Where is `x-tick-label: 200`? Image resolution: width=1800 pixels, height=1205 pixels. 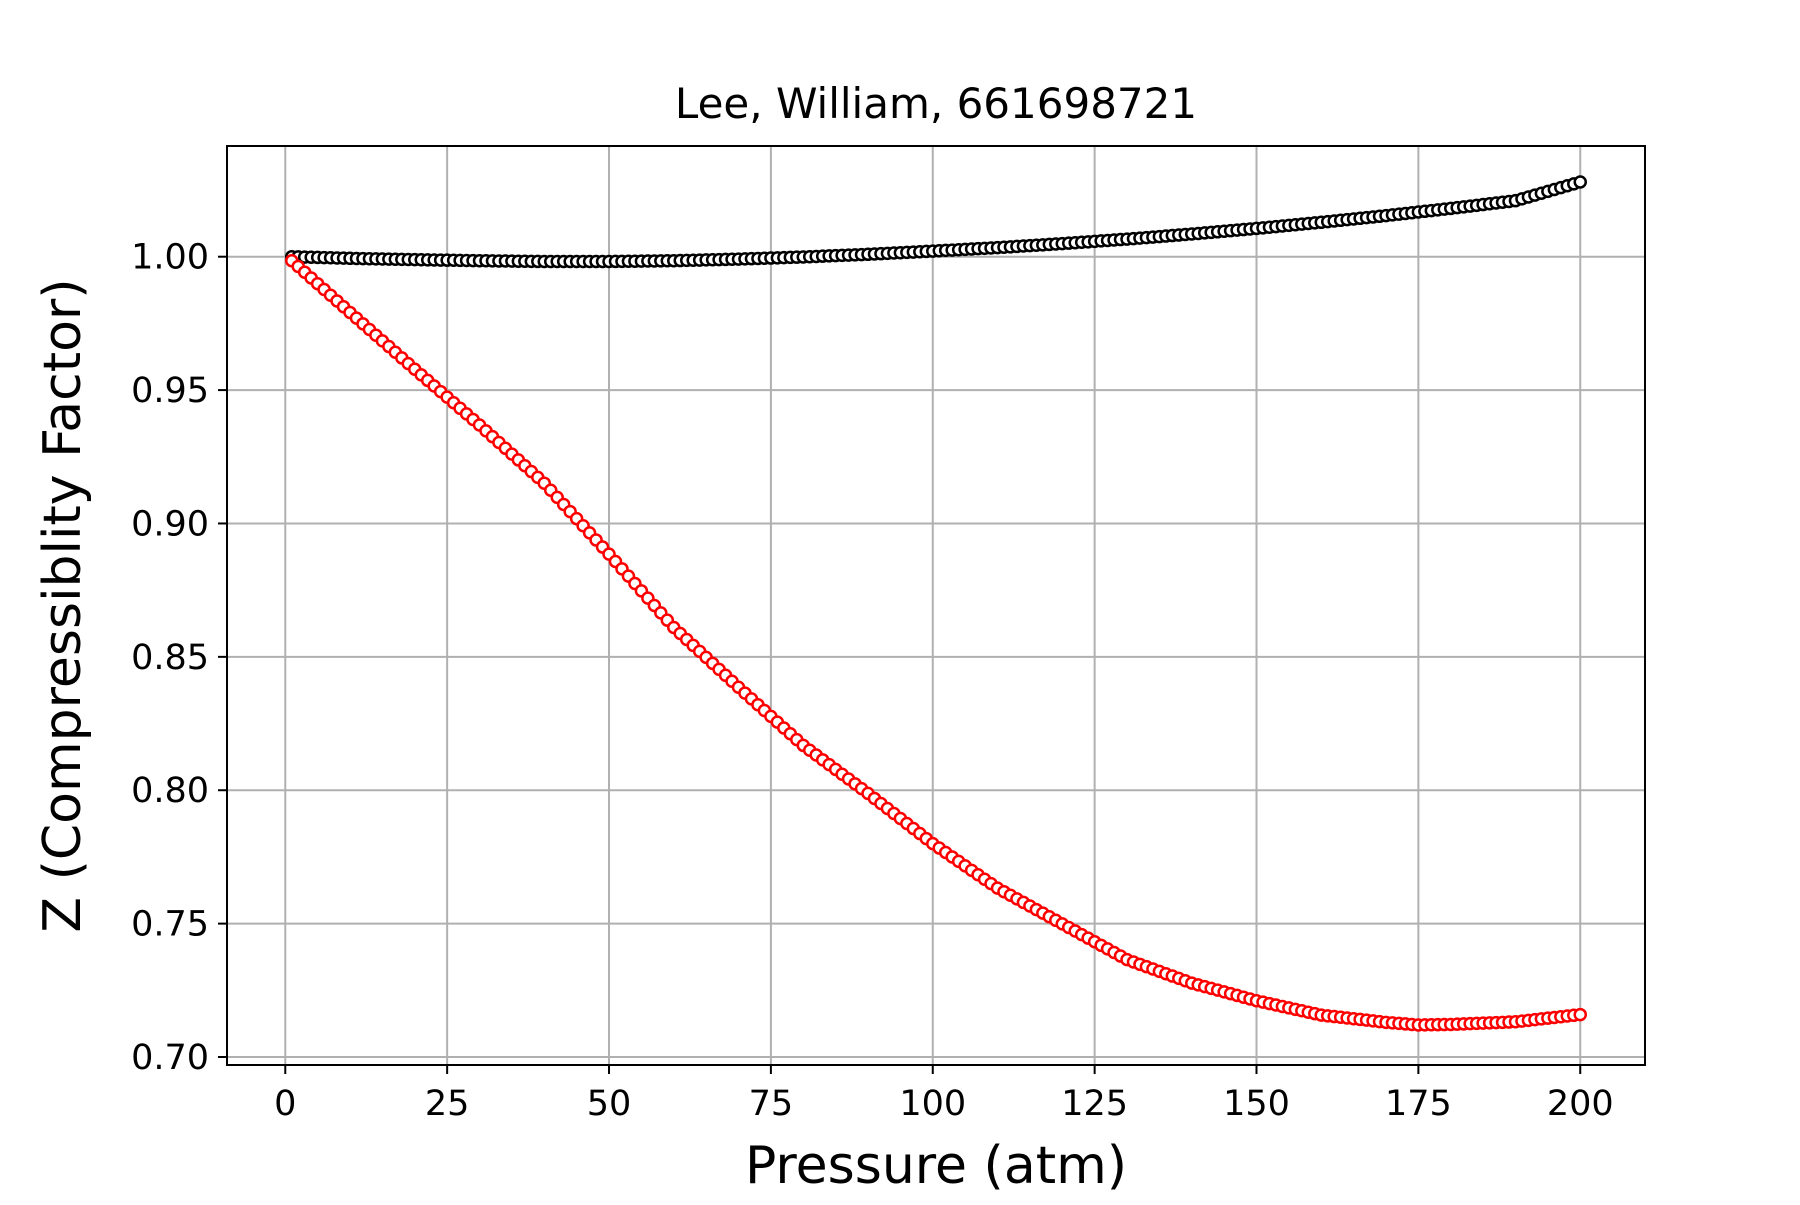
x-tick-label: 200 is located at coordinates (1580, 1104).